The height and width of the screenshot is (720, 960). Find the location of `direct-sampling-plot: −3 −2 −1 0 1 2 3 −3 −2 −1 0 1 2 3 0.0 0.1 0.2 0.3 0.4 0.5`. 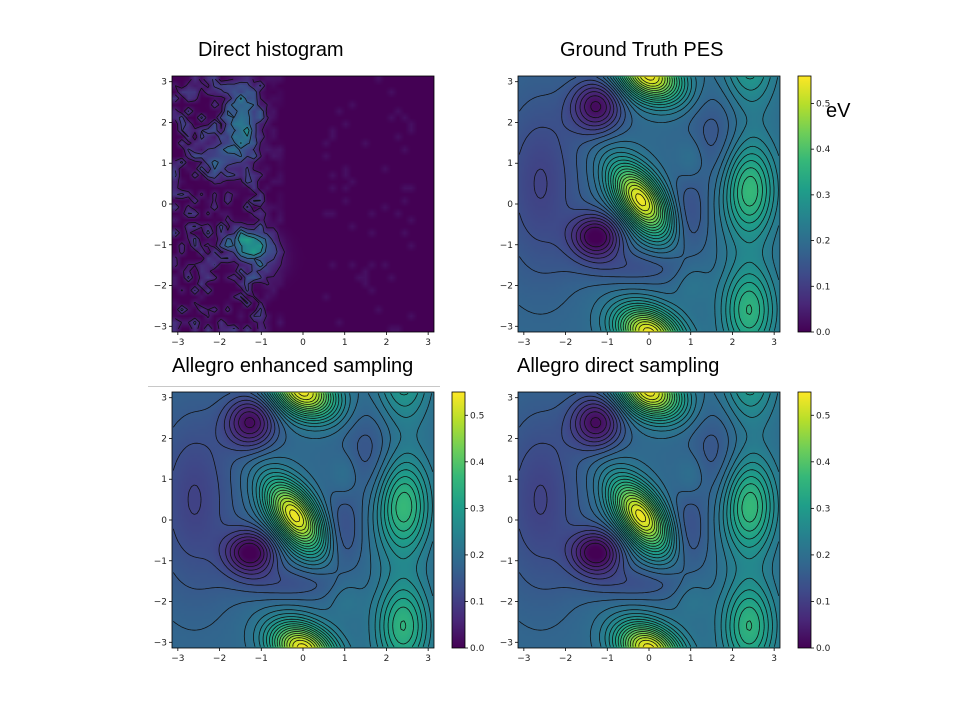

direct-sampling-plot: −3 −2 −1 0 1 2 3 −3 −2 −1 0 1 2 3 0.0 0.1 0.2 0.3 0.4 0.5 is located at coordinates (665, 527).